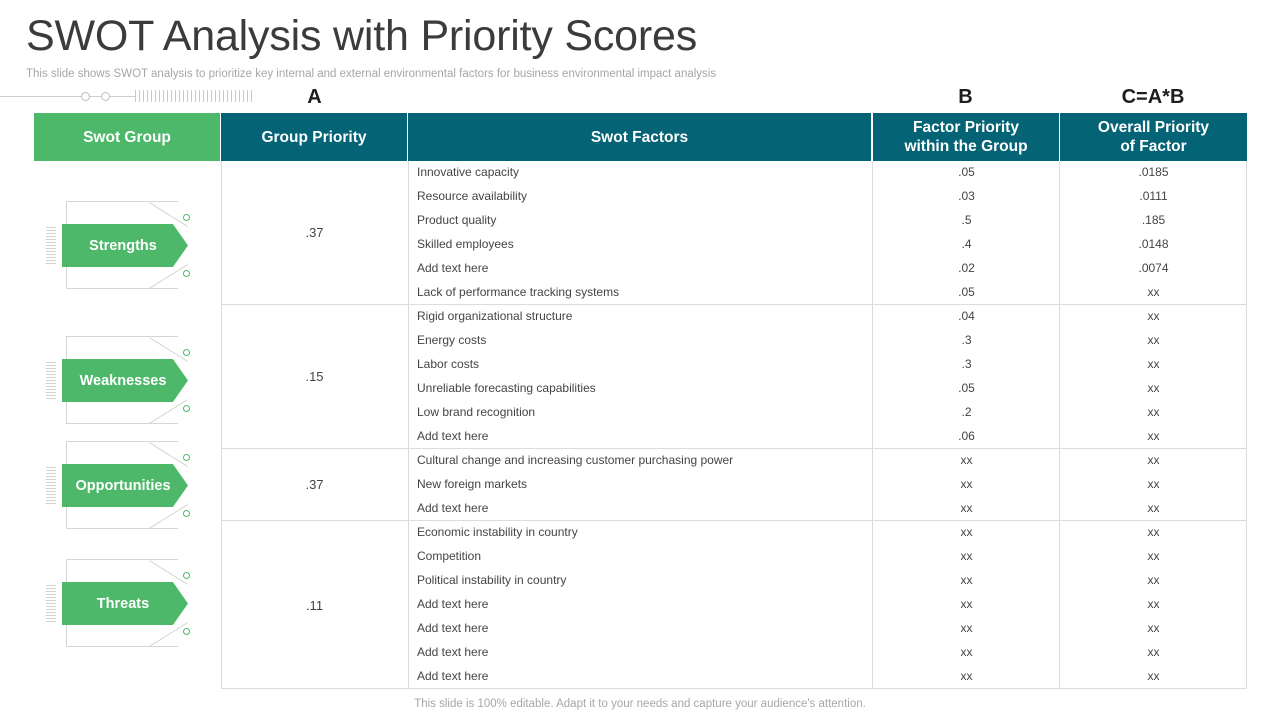  What do you see at coordinates (452, 340) in the screenshot?
I see `factor-name: Energy costs` at bounding box center [452, 340].